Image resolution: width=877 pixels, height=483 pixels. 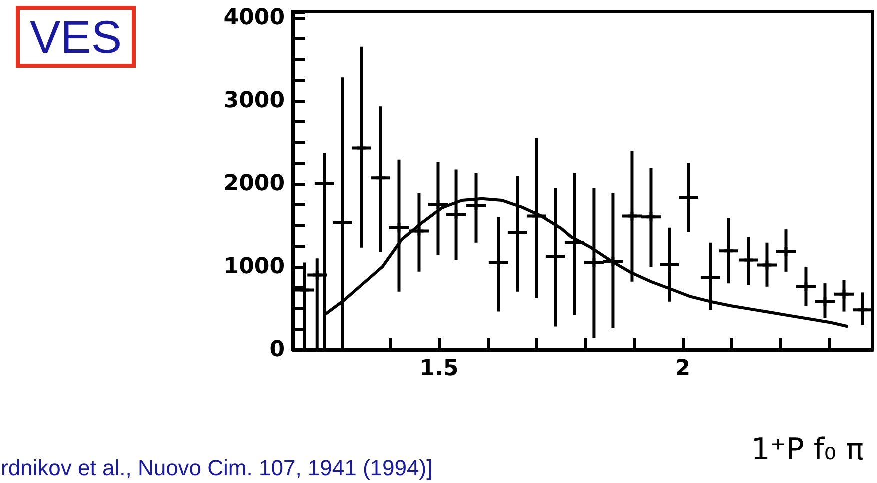 What do you see at coordinates (76, 37) in the screenshot?
I see `chart-title: VES` at bounding box center [76, 37].